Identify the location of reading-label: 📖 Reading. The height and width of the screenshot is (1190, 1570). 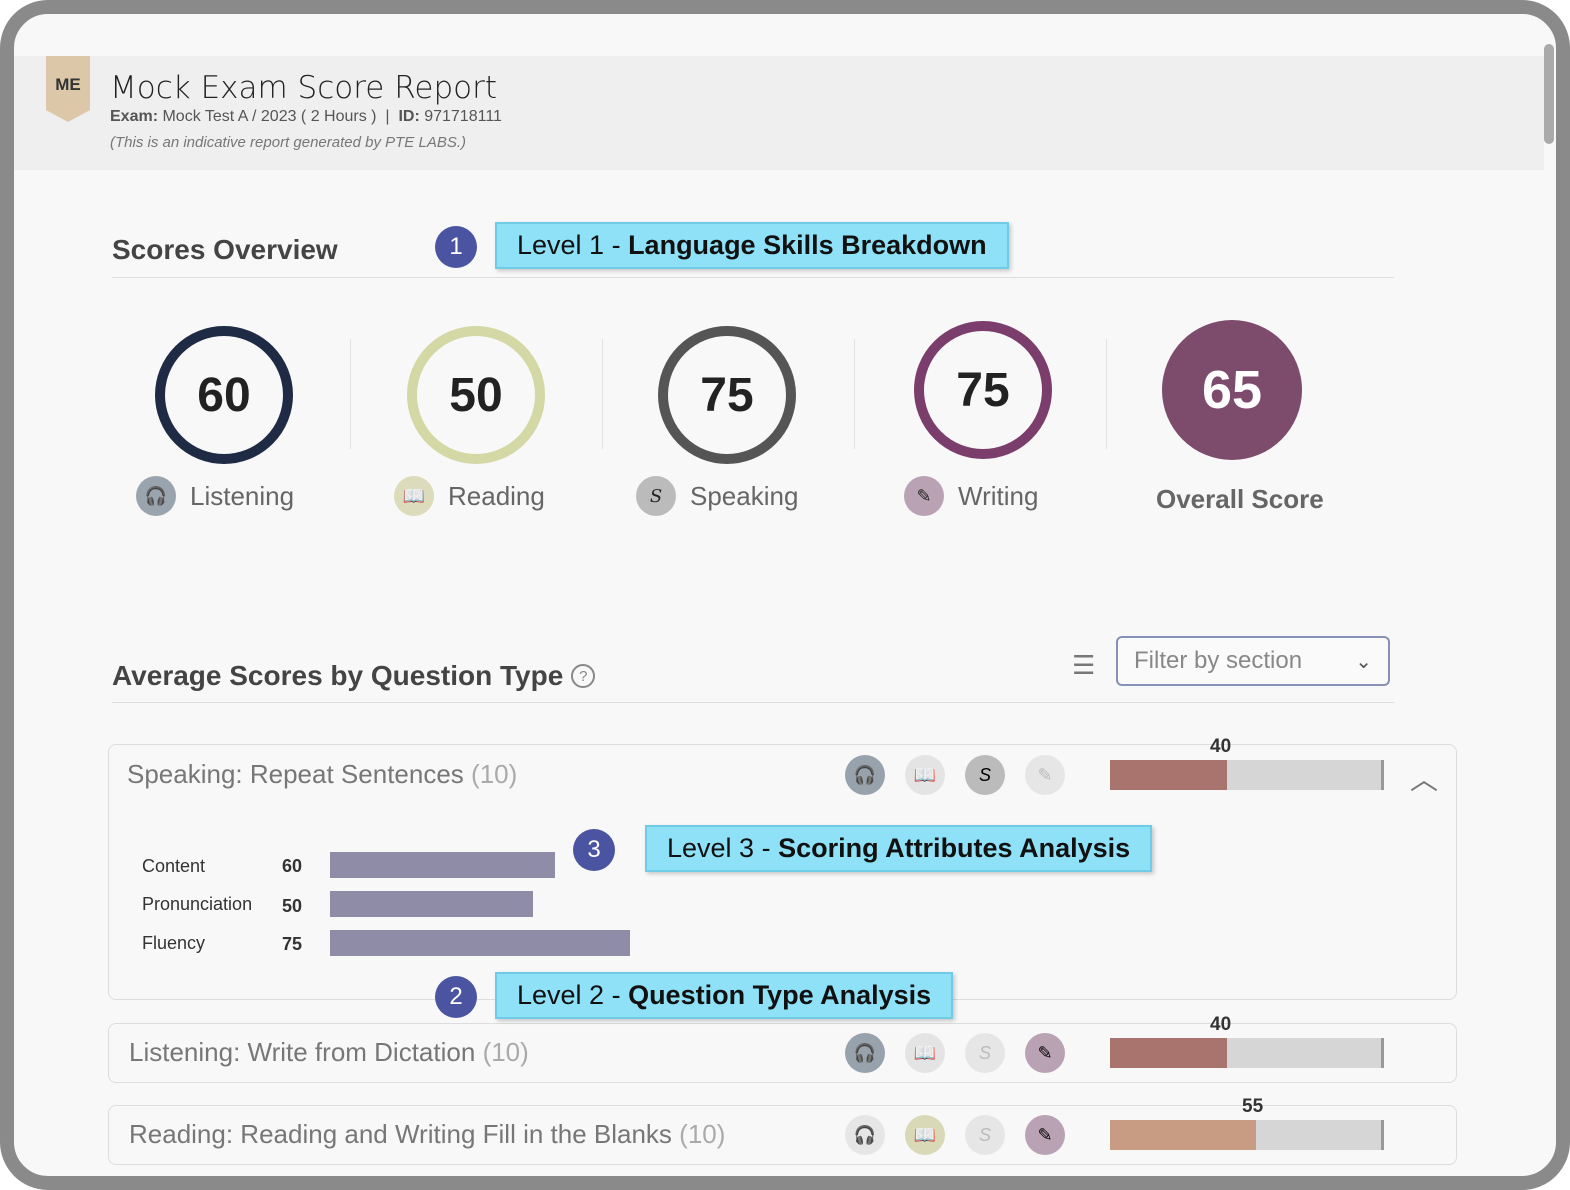
(469, 496).